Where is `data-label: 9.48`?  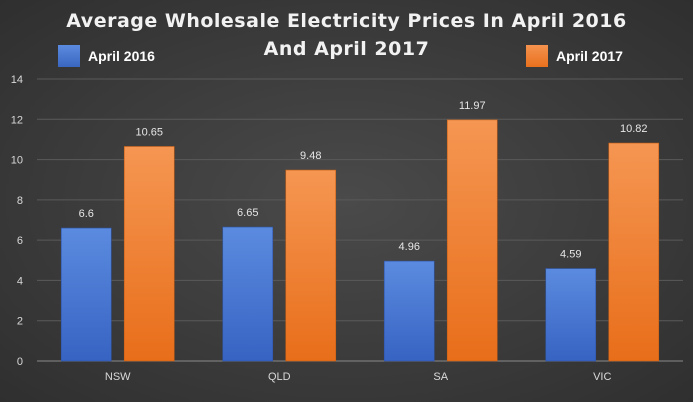
data-label: 9.48 is located at coordinates (310, 156).